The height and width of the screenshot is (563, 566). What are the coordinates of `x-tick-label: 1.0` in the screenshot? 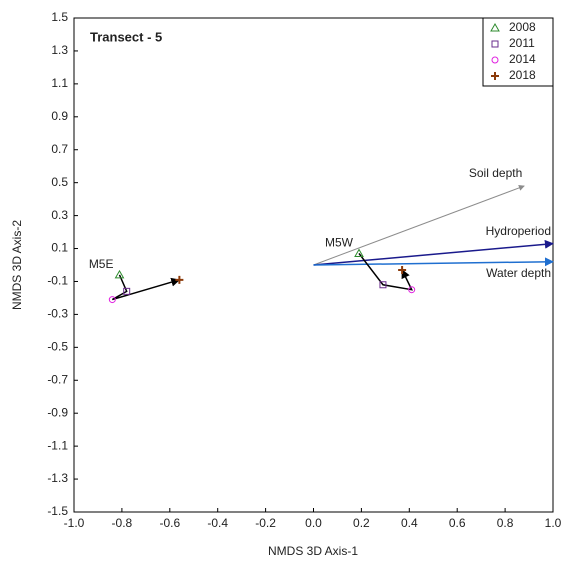 It's located at (553, 523).